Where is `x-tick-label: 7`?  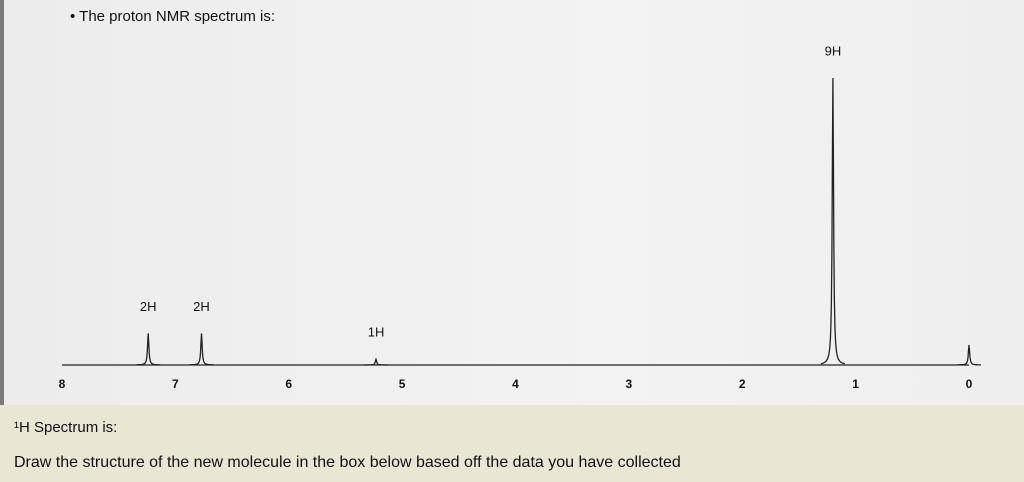
x-tick-label: 7 is located at coordinates (175, 384).